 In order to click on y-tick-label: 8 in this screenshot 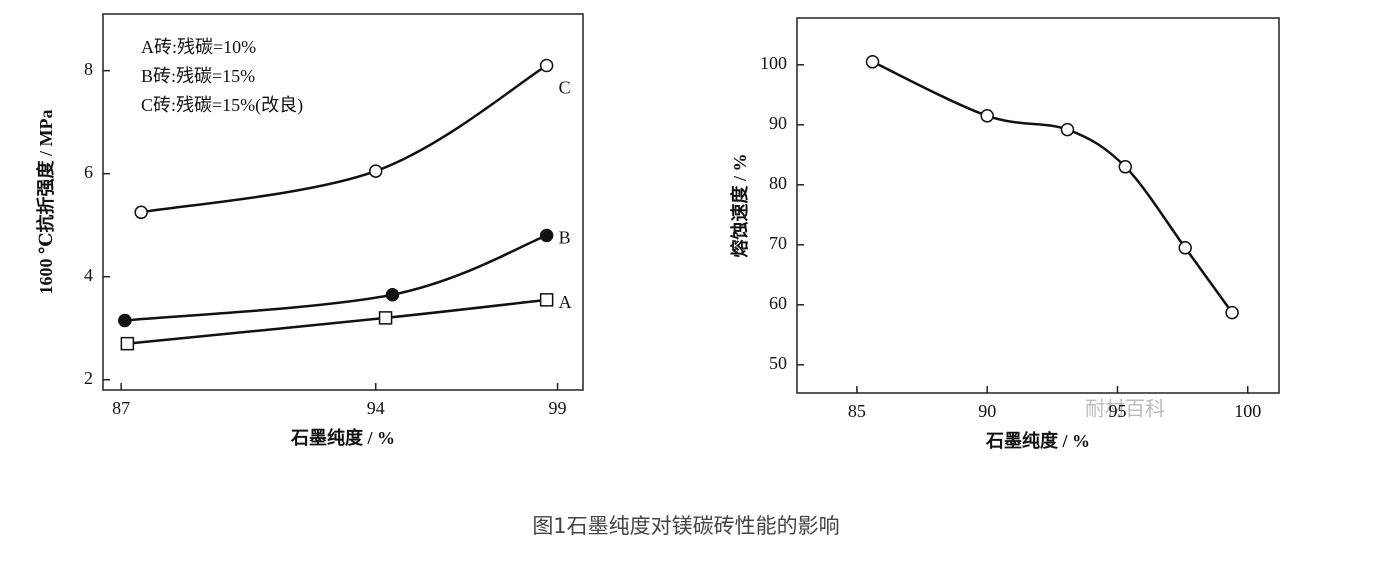, I will do `click(88, 69)`.